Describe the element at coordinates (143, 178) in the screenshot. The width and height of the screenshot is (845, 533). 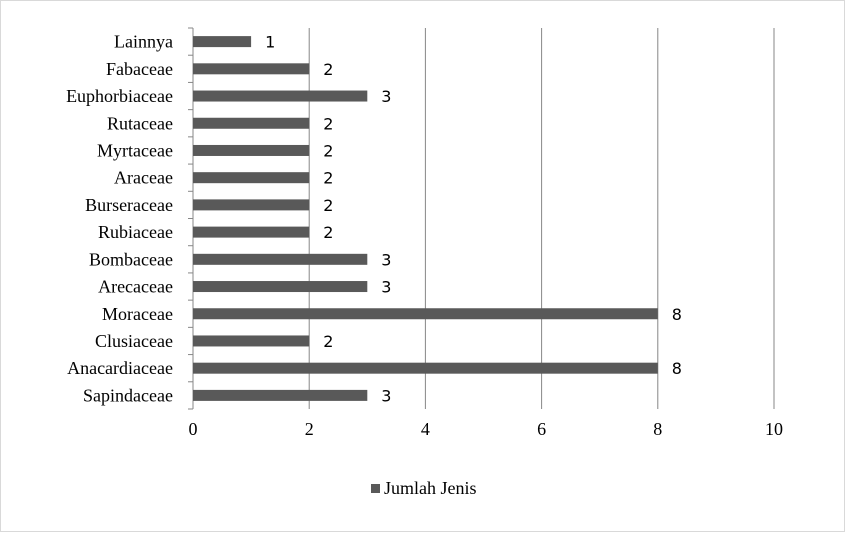
I see `category-label: Araceae` at that location.